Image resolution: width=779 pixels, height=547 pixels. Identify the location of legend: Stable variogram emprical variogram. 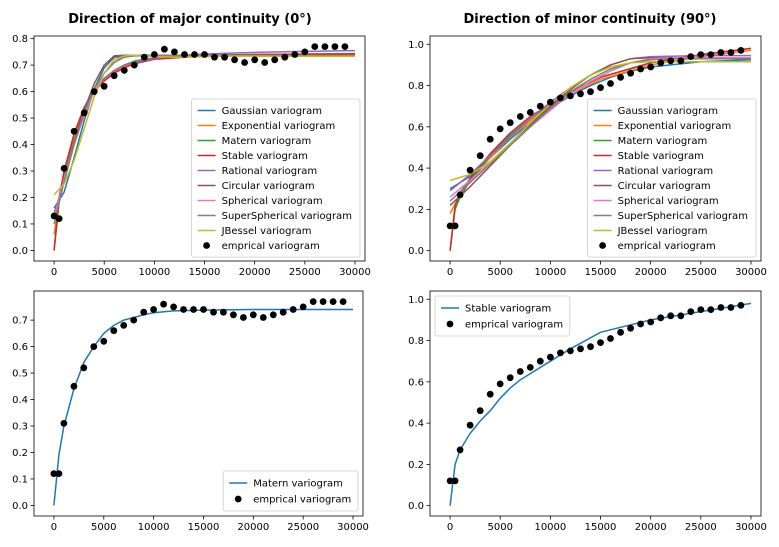
(502, 316).